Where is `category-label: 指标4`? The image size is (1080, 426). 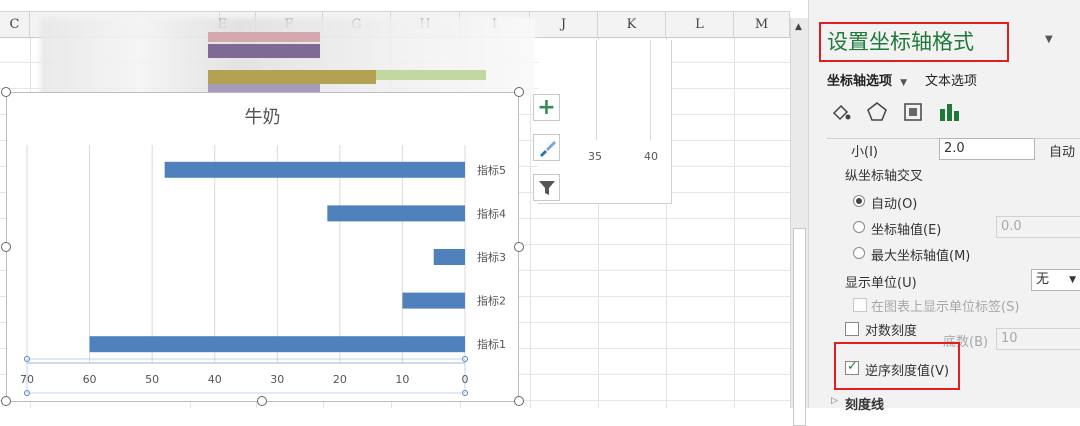
category-label: 指标4 is located at coordinates (491, 213).